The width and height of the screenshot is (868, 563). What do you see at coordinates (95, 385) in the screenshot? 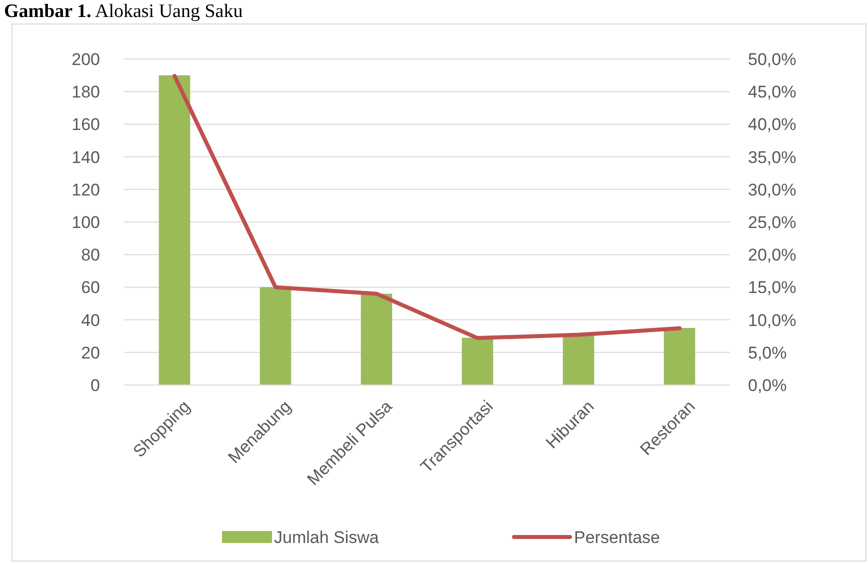
I see `y-tick-label: 0` at bounding box center [95, 385].